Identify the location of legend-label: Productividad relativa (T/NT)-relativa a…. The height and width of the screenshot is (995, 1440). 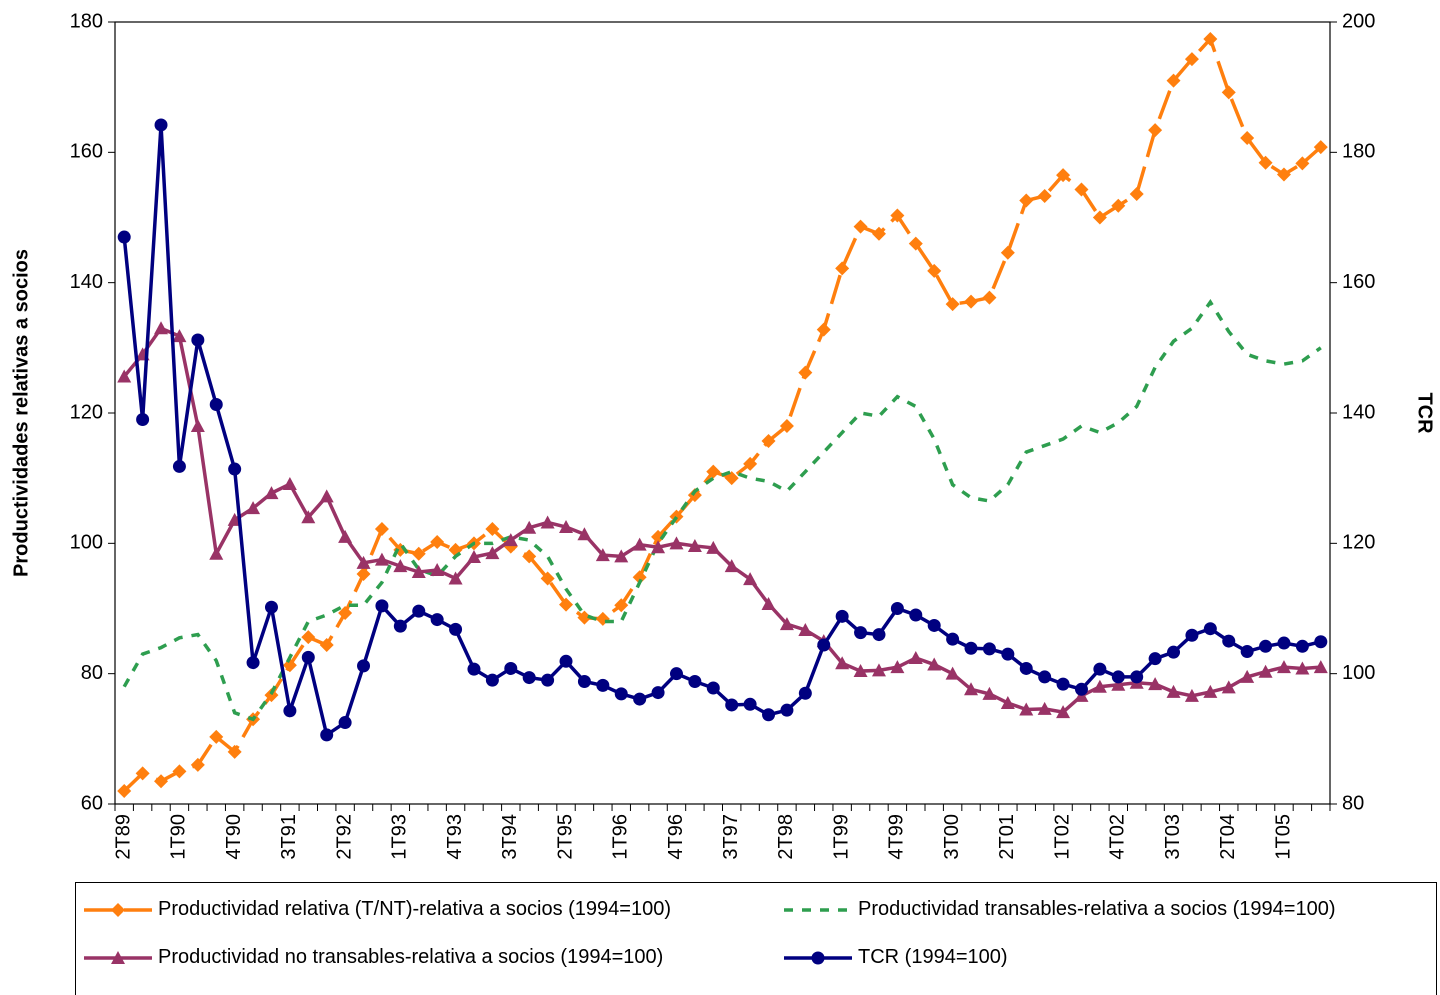
(414, 909).